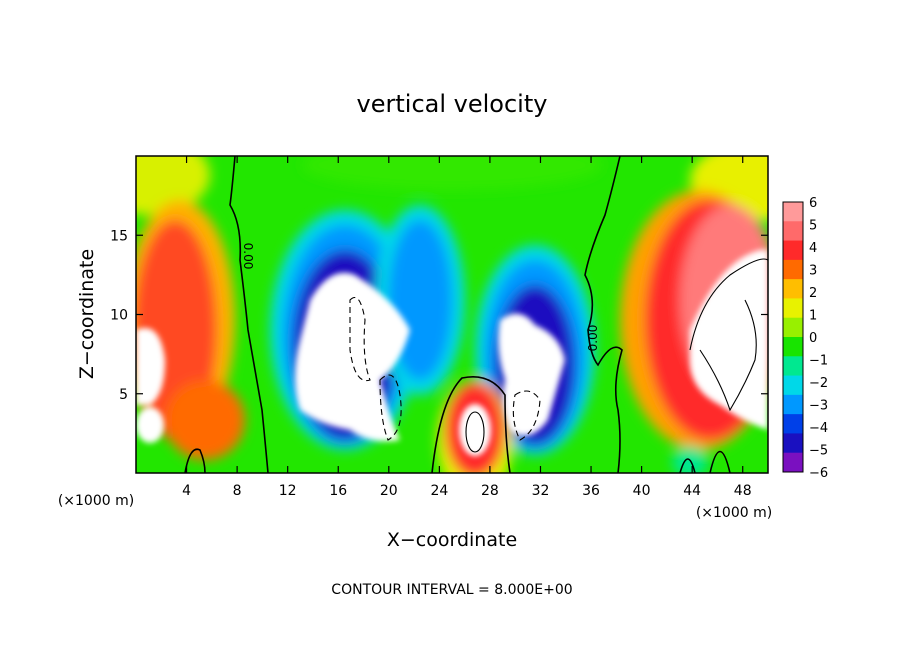  I want to click on colorbar-frame, so click(793, 337).